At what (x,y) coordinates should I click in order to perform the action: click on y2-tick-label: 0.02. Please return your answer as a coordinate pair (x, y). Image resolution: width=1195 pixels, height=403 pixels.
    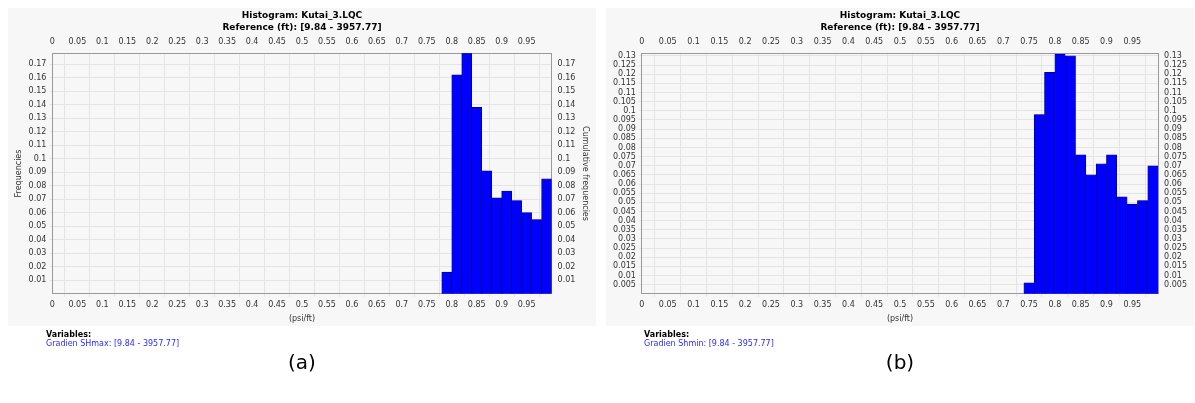
    Looking at the image, I should click on (566, 266).